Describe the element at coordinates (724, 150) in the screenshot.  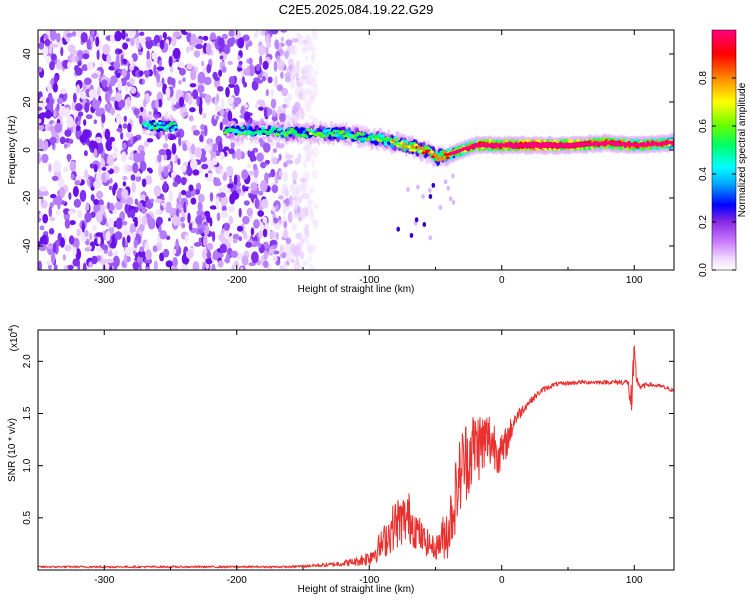
I see `colorbar-gradient` at that location.